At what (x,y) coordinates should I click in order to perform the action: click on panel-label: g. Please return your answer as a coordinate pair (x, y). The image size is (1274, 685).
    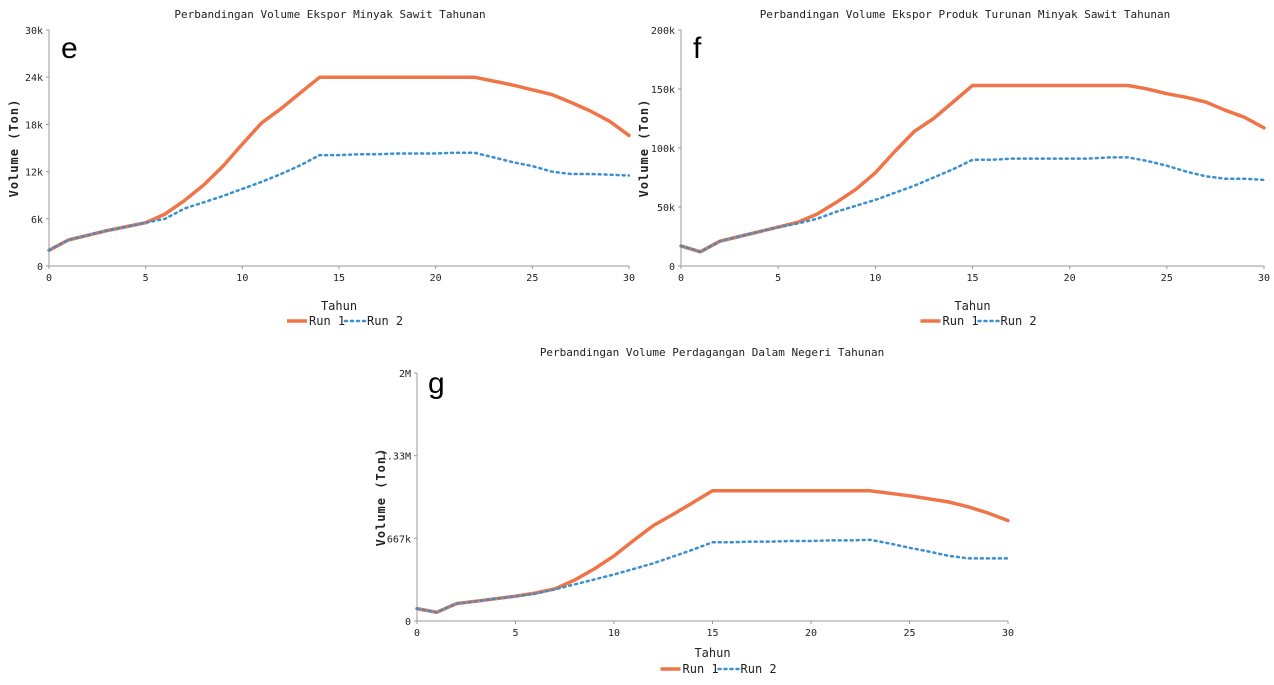
    Looking at the image, I should click on (436, 383).